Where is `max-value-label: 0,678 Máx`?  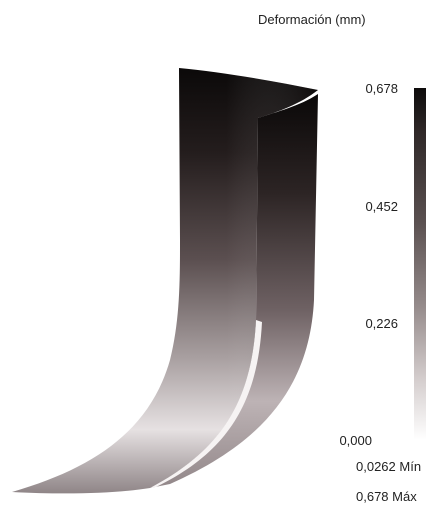
max-value-label: 0,678 Máx is located at coordinates (386, 496).